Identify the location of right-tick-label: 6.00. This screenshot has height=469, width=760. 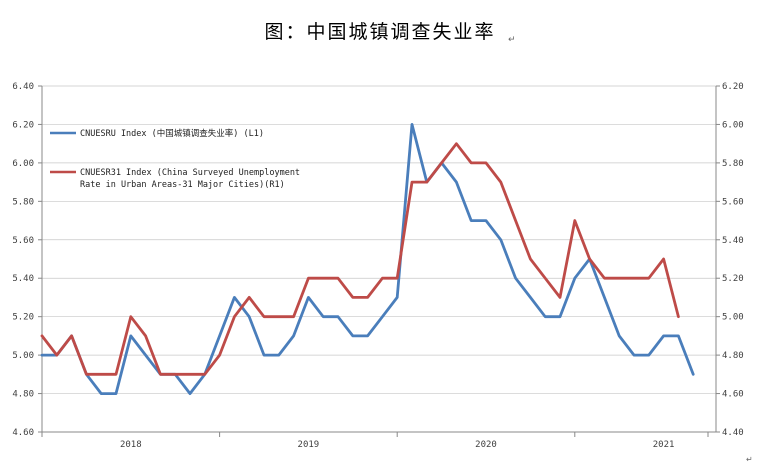
(733, 125).